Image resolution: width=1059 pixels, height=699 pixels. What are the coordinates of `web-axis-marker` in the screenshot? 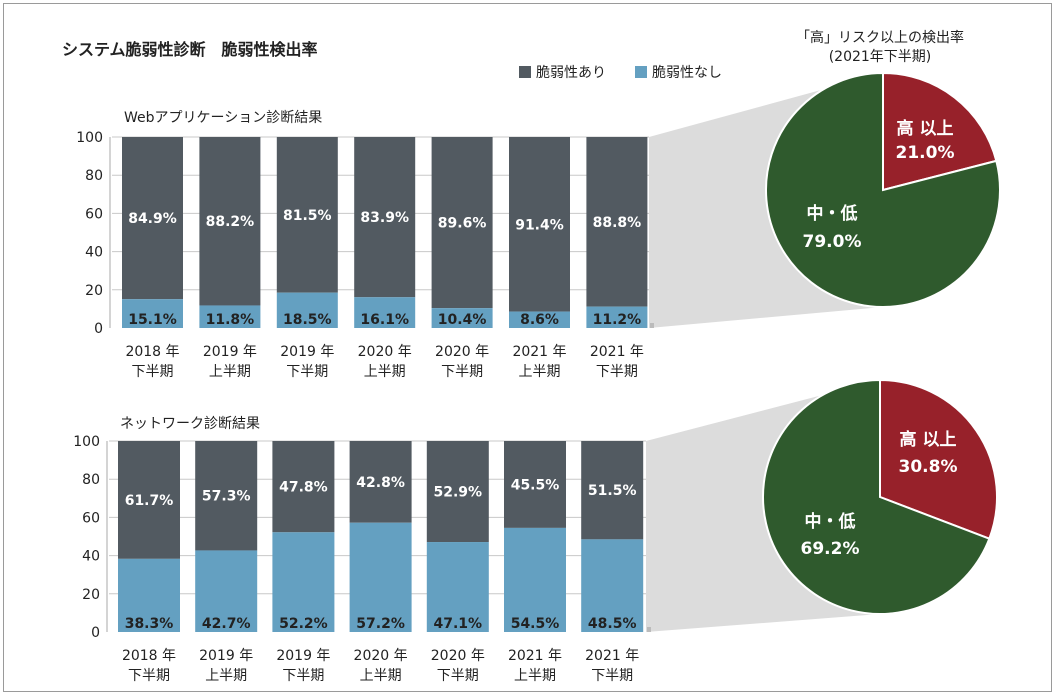 It's located at (652, 325).